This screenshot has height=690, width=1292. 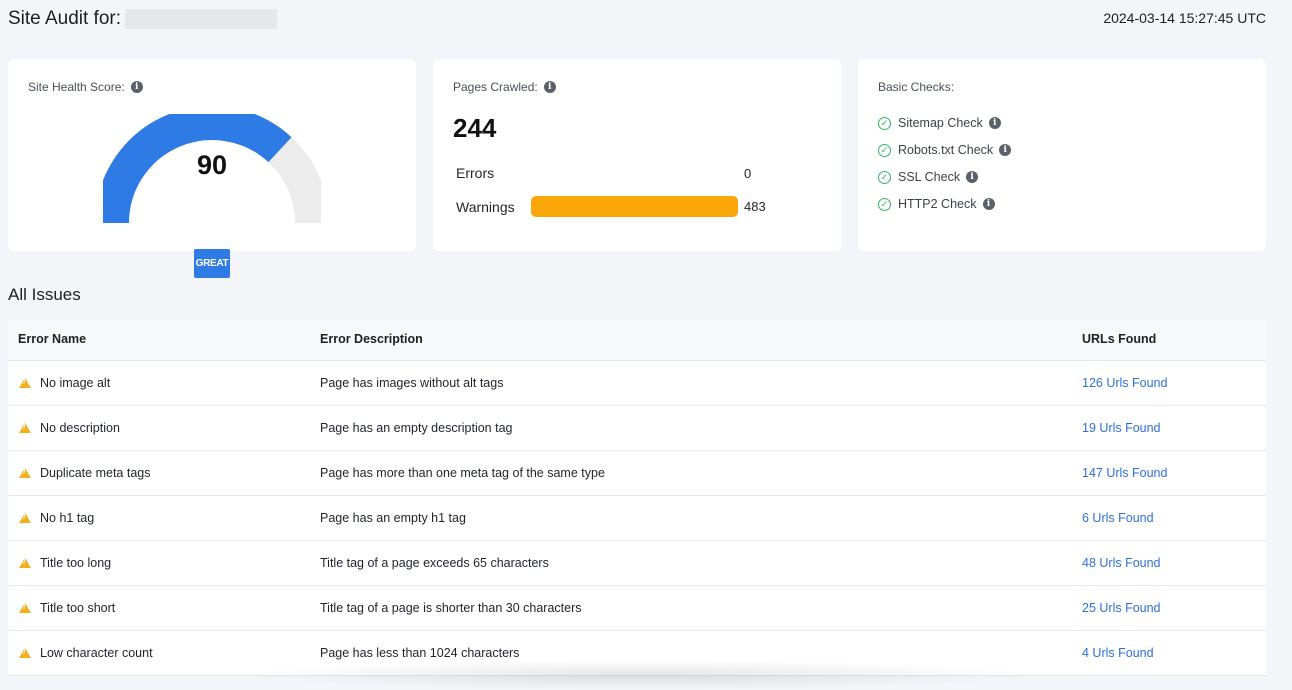 I want to click on check-label: Sitemap Check, so click(x=940, y=123).